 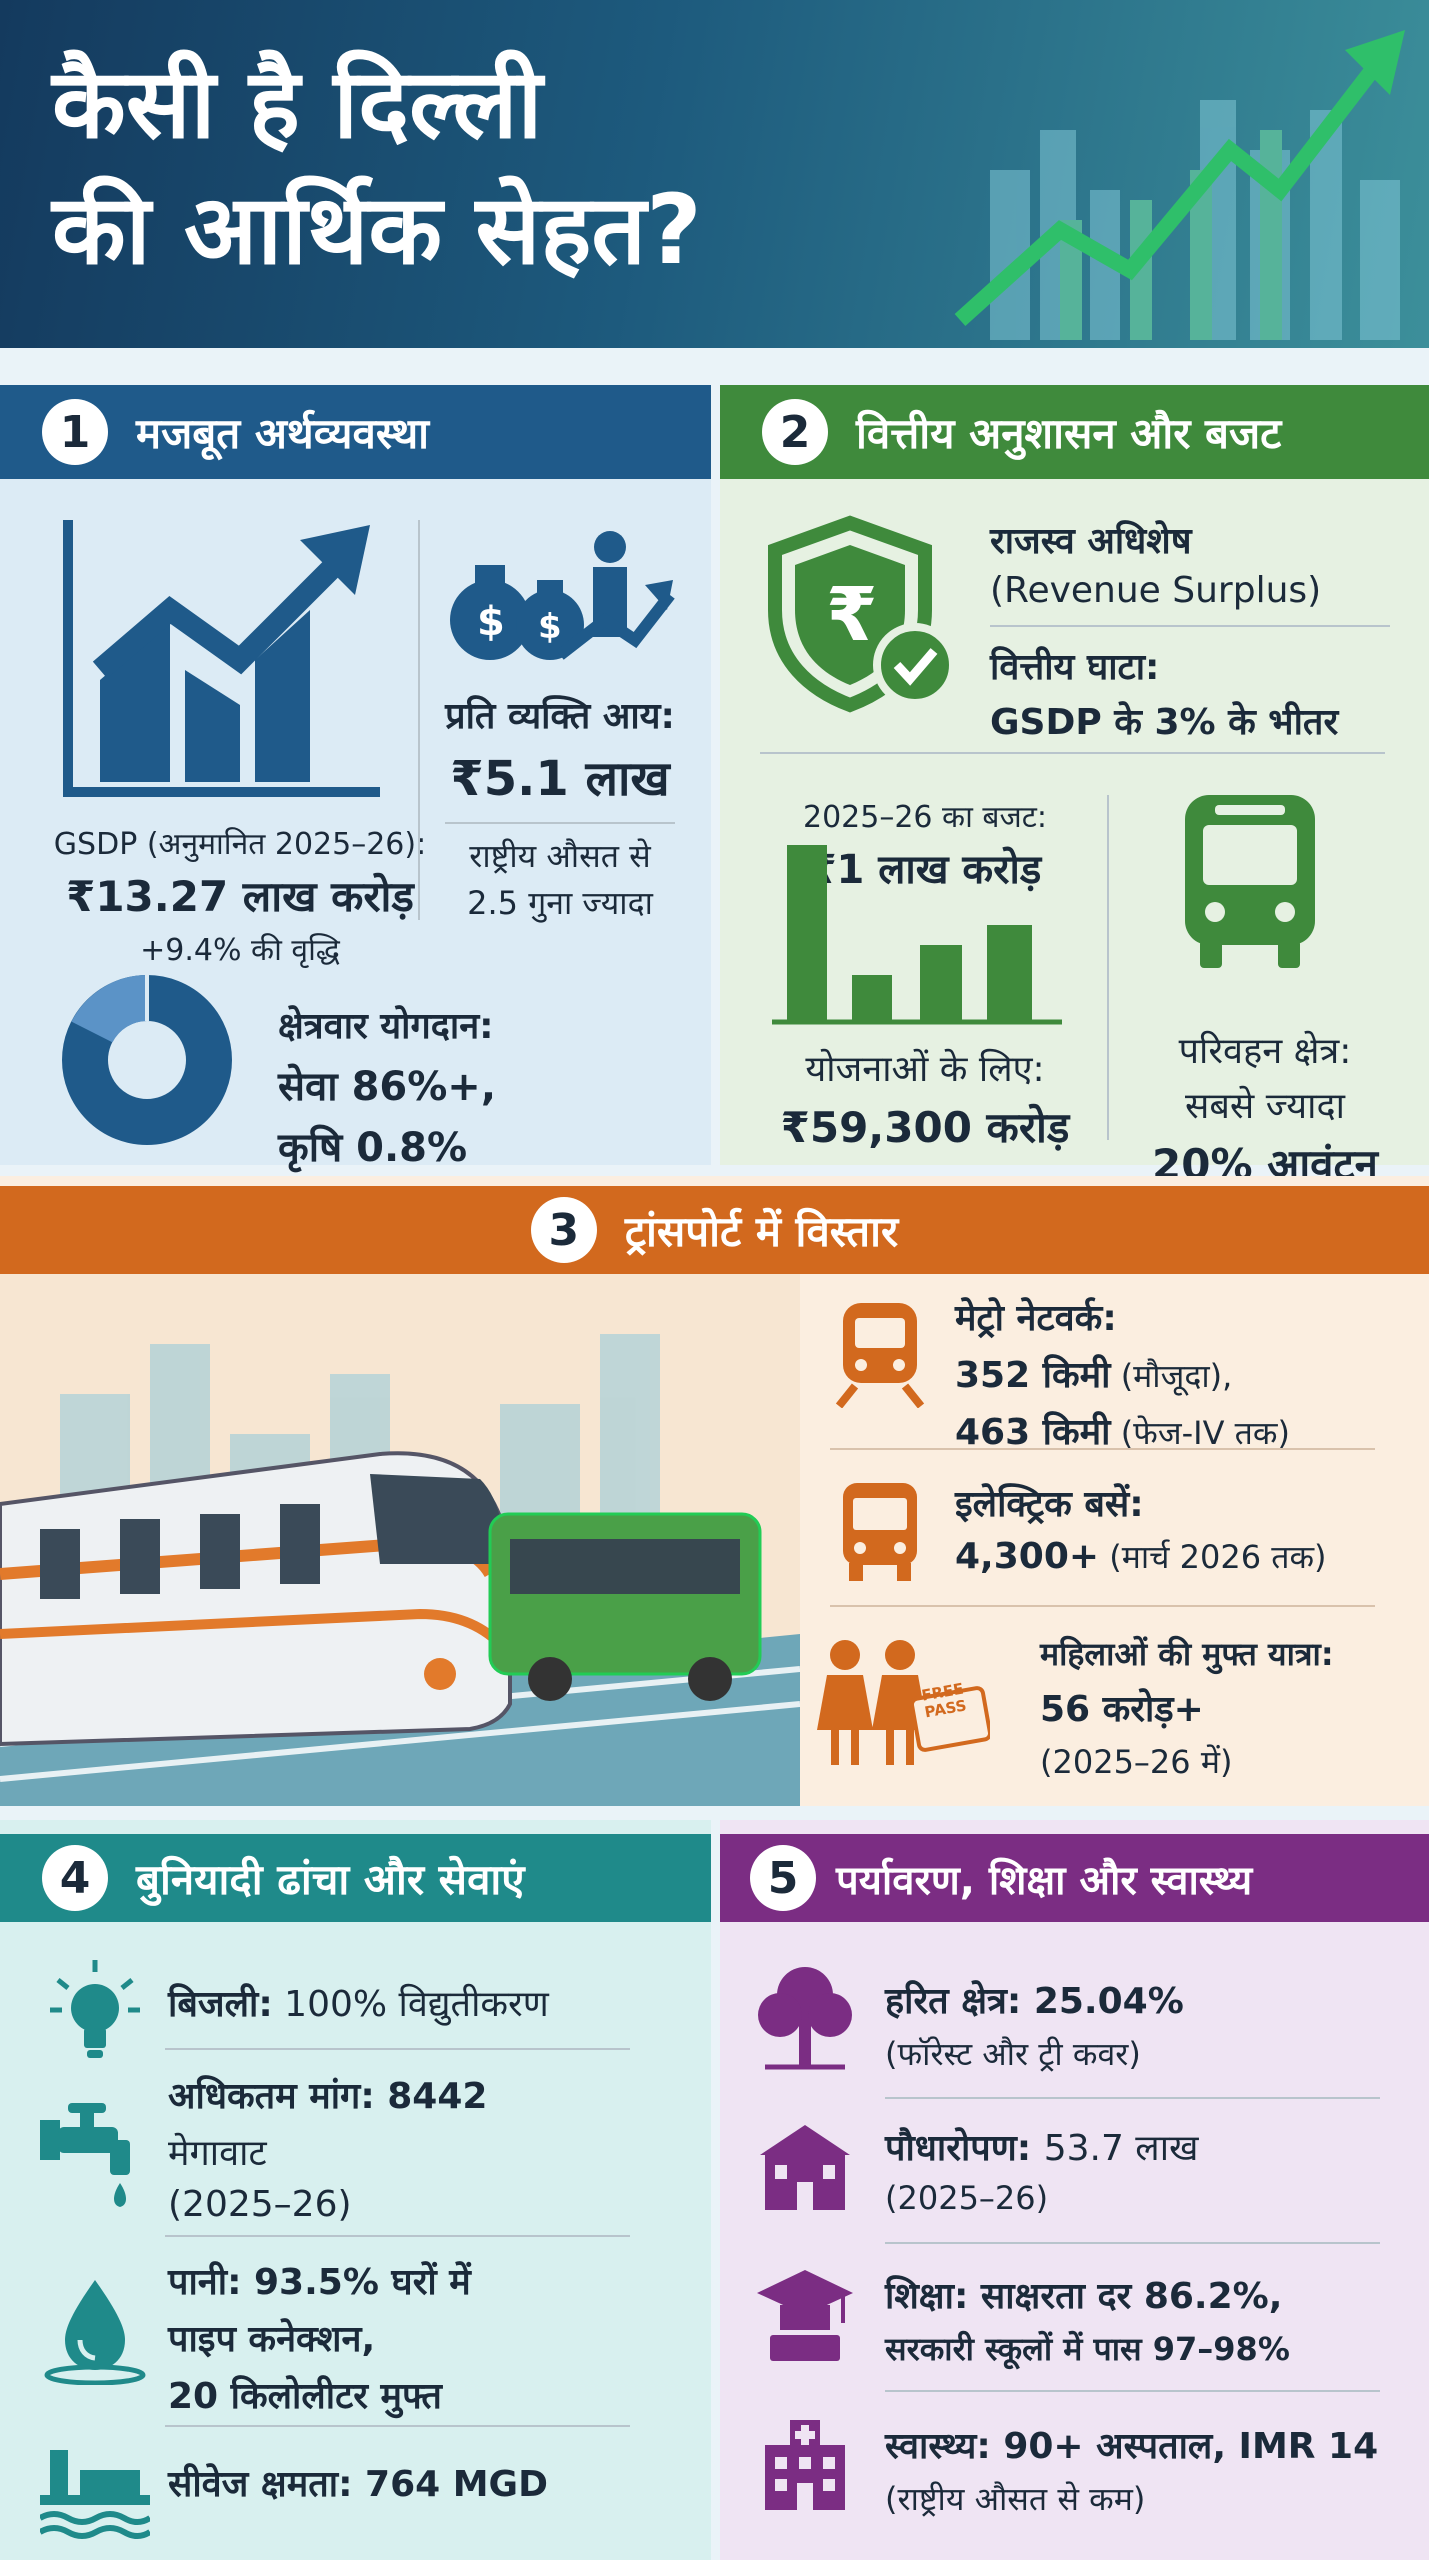 What do you see at coordinates (1091, 541) in the screenshot?
I see `revenue-surplus-label: राजस्व अधिशेष` at bounding box center [1091, 541].